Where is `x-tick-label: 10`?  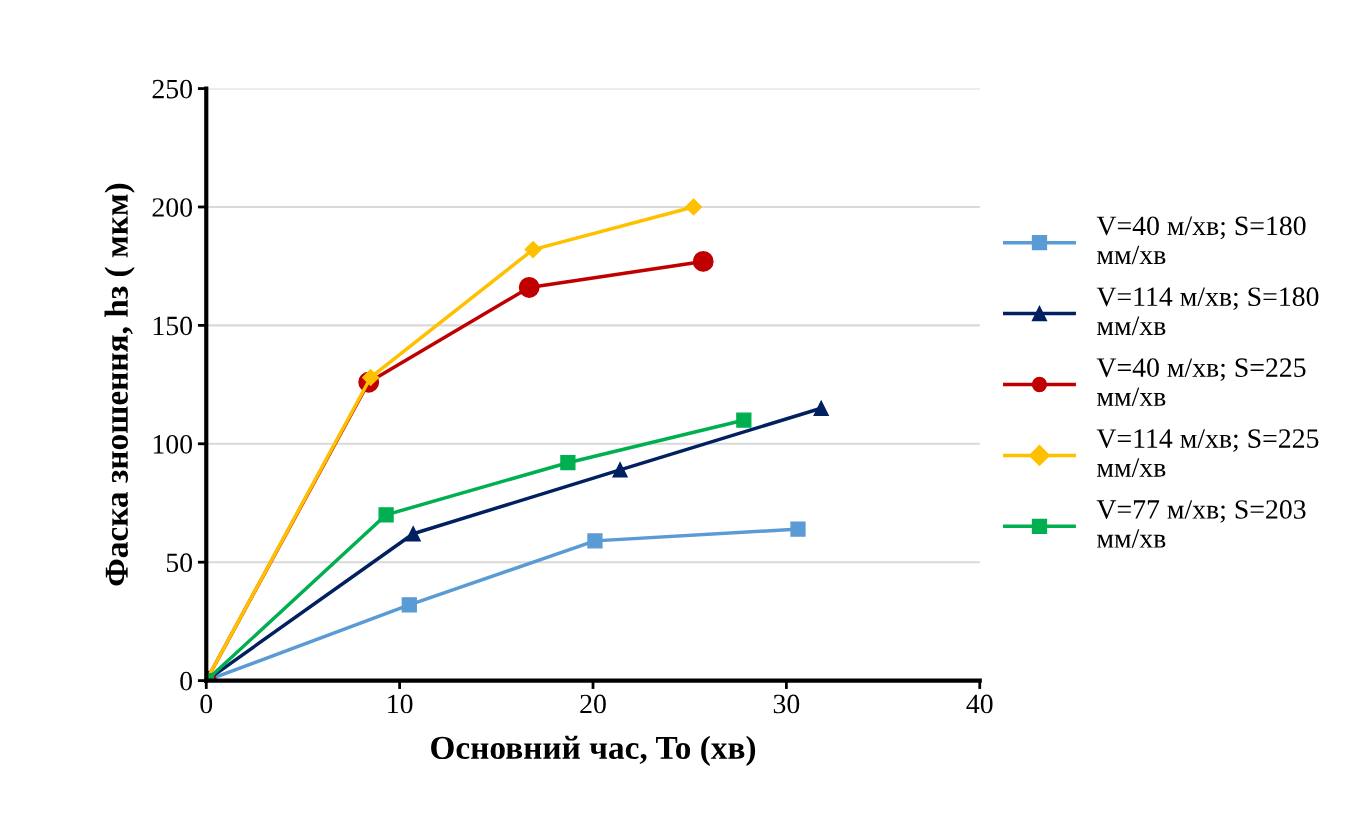 x-tick-label: 10 is located at coordinates (400, 704).